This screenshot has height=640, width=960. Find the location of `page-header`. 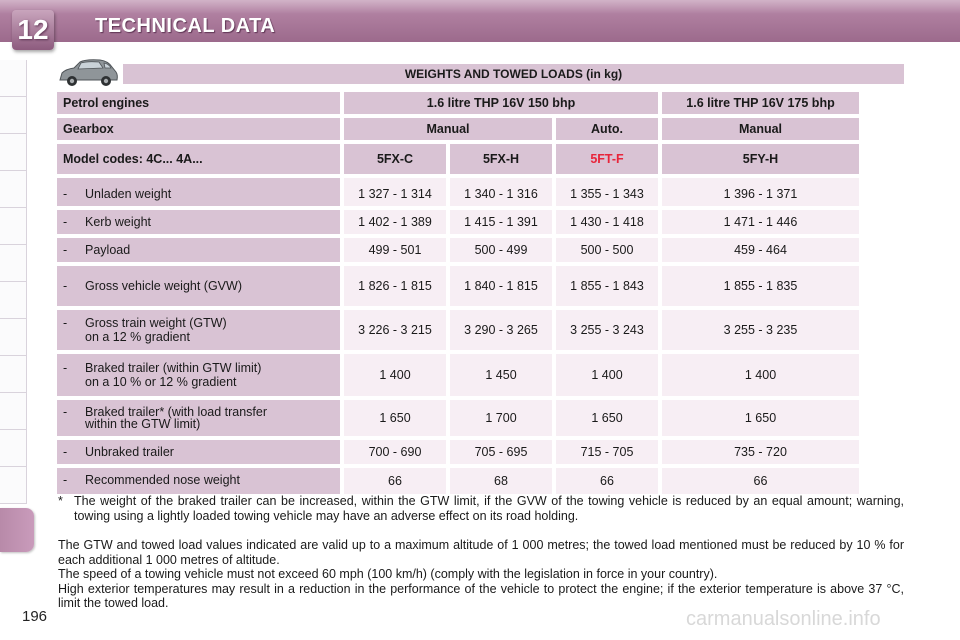

page-header is located at coordinates (480, 21).